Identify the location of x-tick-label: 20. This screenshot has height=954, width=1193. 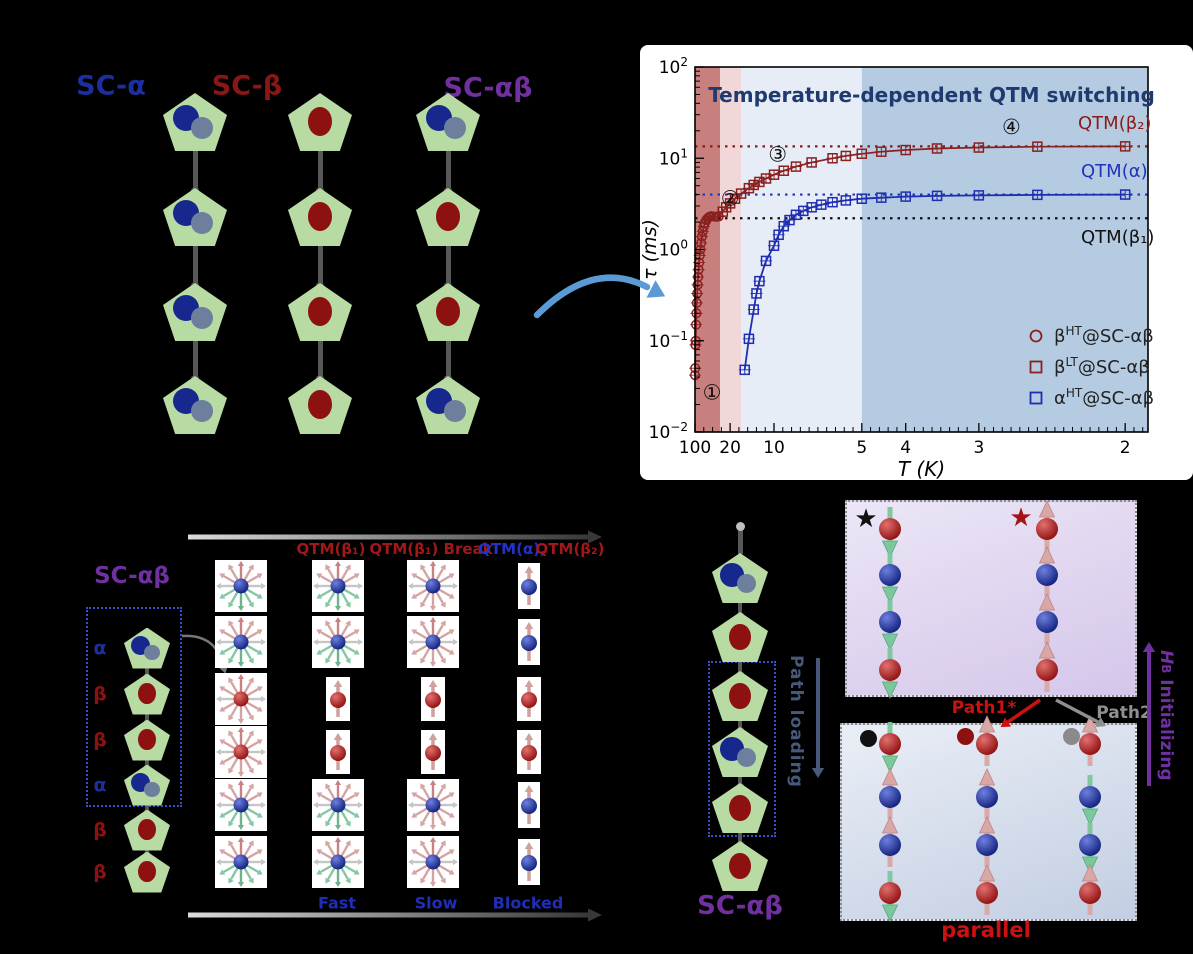
(730, 448).